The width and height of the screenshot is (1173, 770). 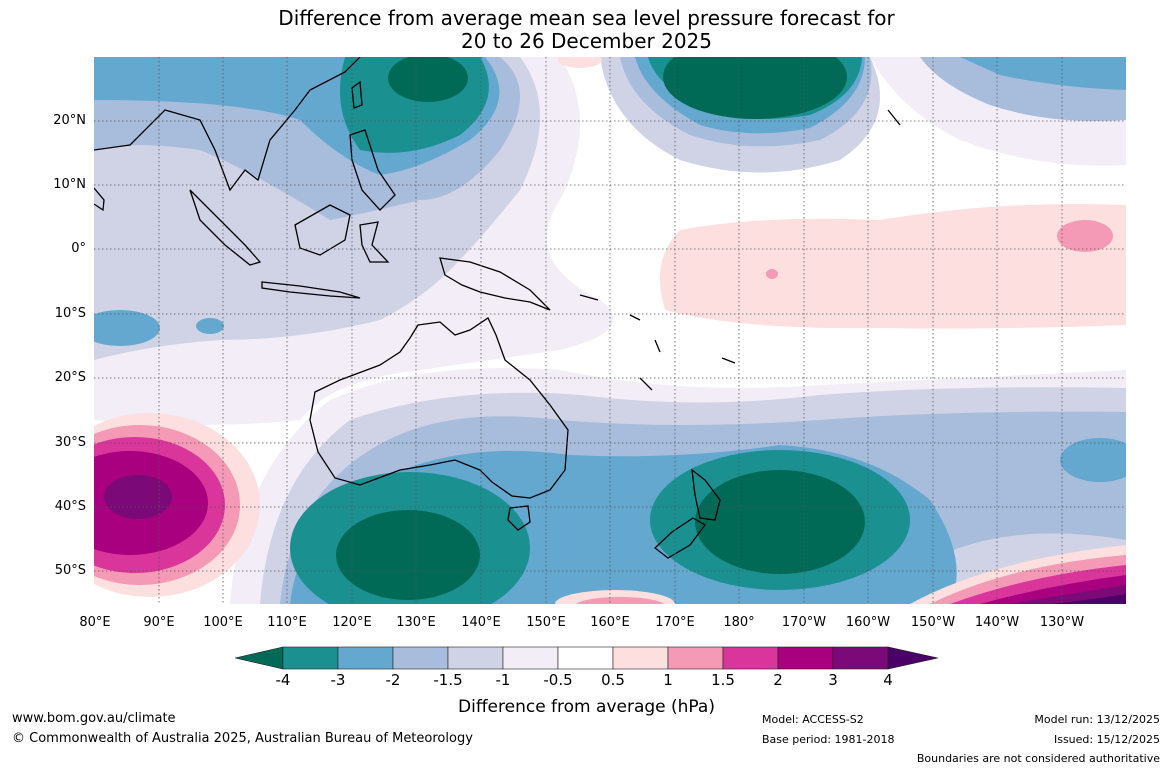 What do you see at coordinates (1085, 236) in the screenshot?
I see `contour-pos-1-equator` at bounding box center [1085, 236].